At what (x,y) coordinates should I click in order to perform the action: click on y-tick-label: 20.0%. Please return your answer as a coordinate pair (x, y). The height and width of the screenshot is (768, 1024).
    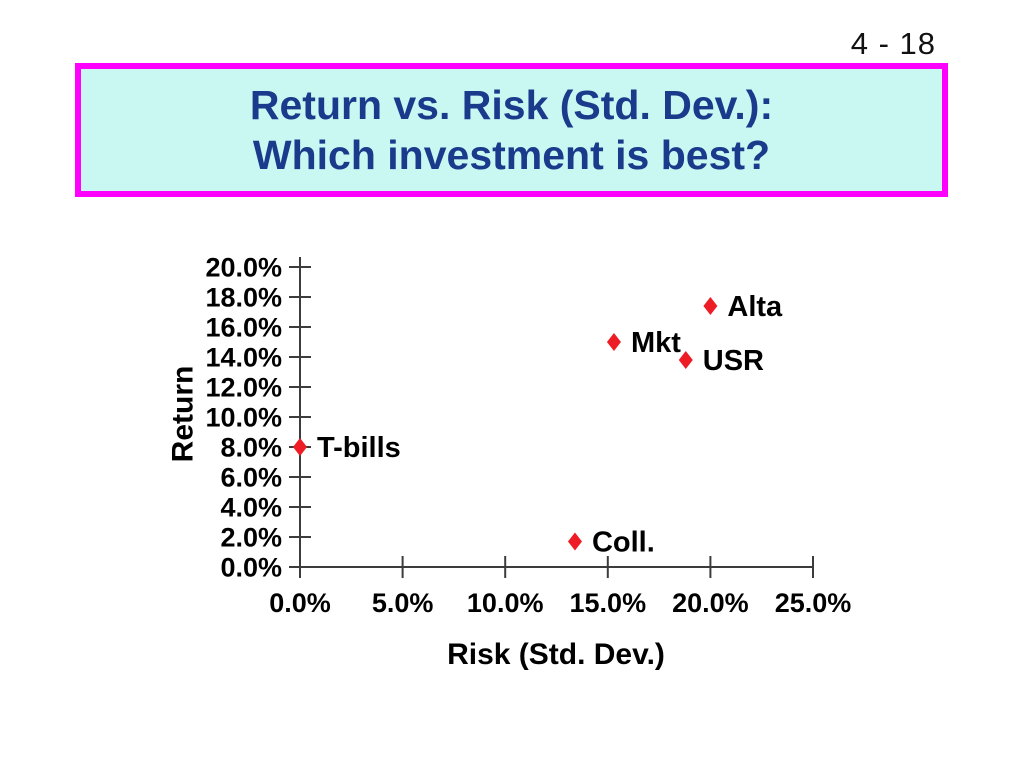
    Looking at the image, I should click on (243, 267).